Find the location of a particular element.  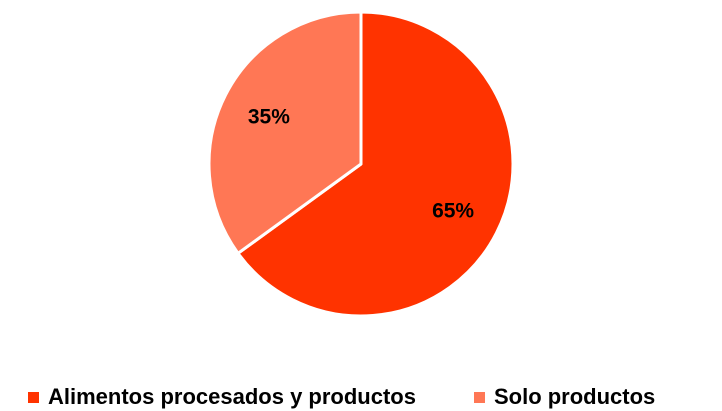

legend-label-processed: Alimentos procesados y productos is located at coordinates (232, 396).